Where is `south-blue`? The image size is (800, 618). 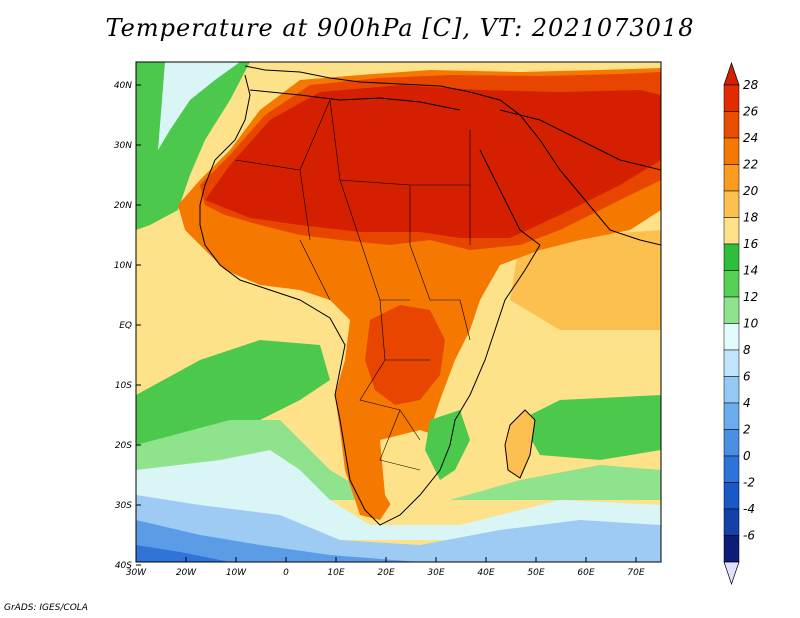 south-blue is located at coordinates (278, 541).